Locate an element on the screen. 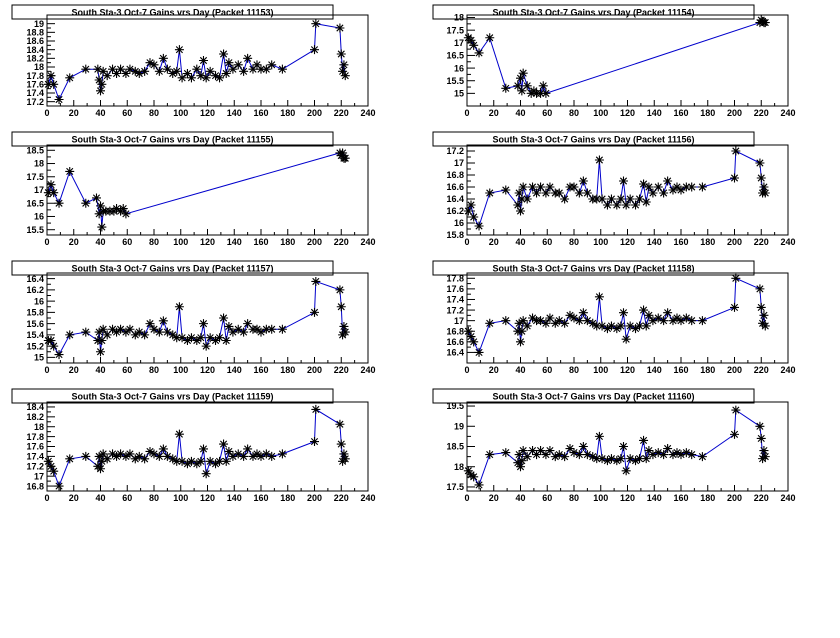 Image resolution: width=840 pixels, height=638 pixels. x-tick-label: 120 is located at coordinates (207, 370).